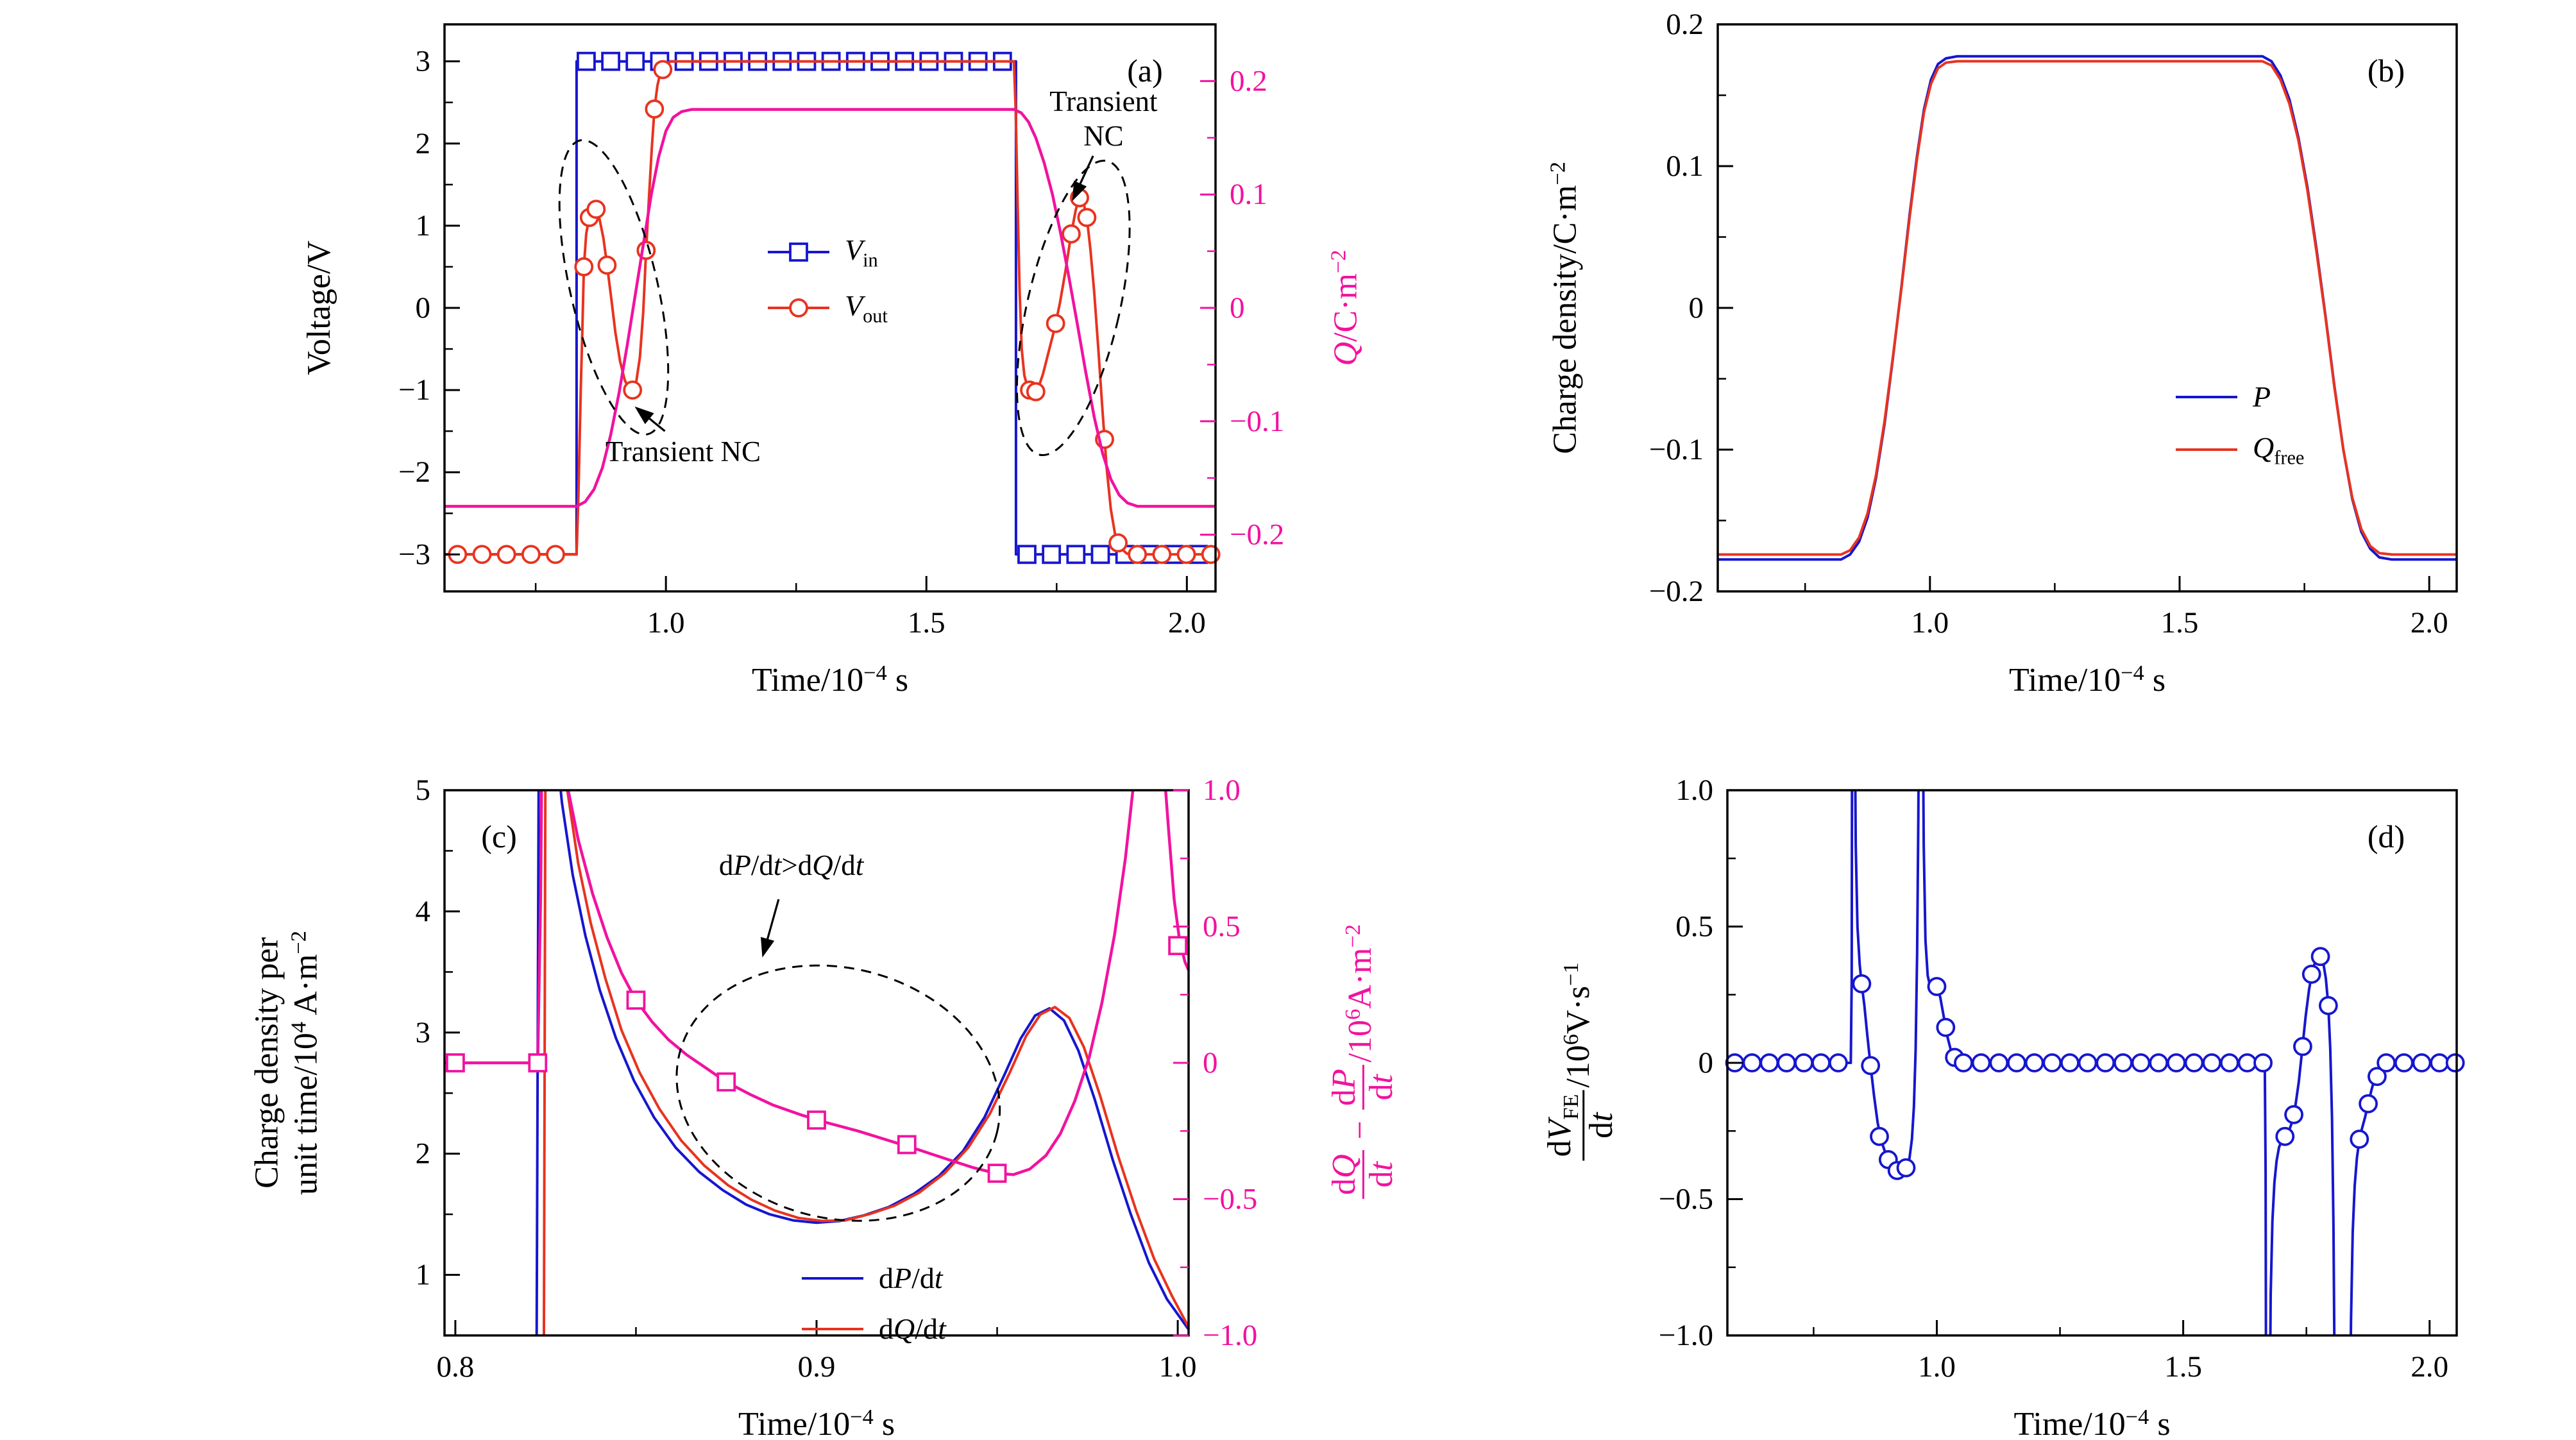 The image size is (2576, 1440). I want to click on y-tick-label: −0.1, so click(1676, 449).